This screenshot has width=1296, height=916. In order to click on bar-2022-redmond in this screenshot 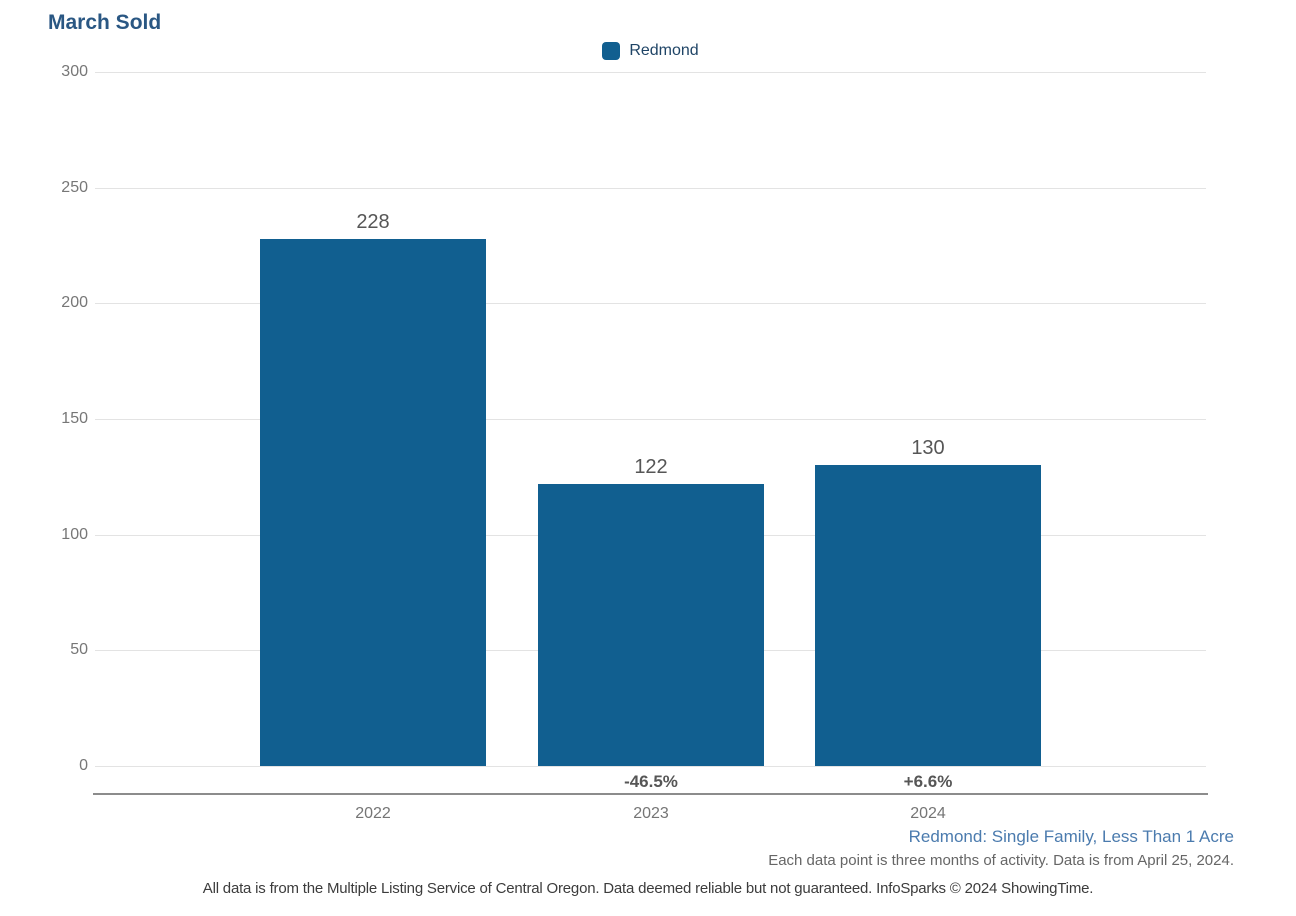, I will do `click(373, 502)`.